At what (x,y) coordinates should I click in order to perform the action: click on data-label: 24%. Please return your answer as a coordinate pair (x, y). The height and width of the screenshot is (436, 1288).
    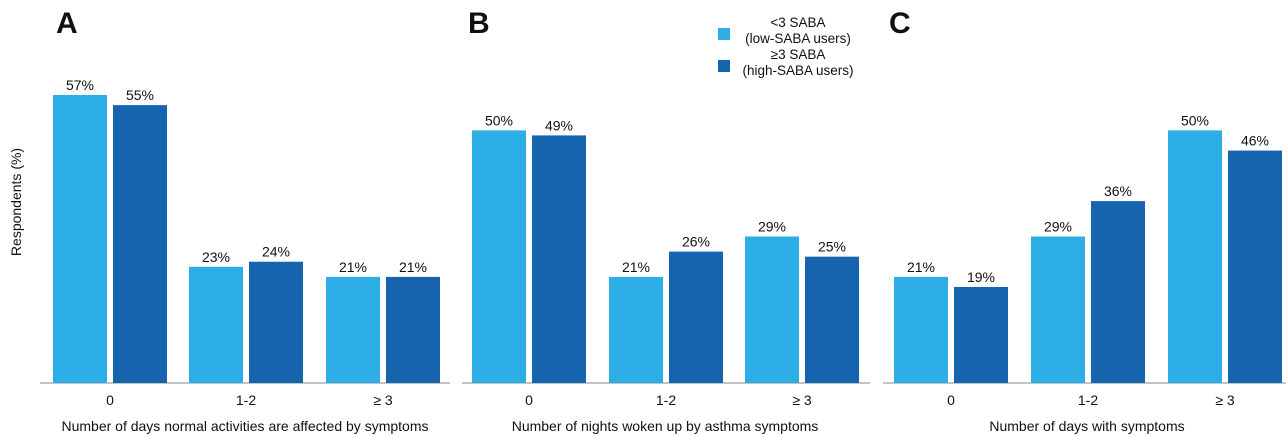
    Looking at the image, I should click on (276, 252).